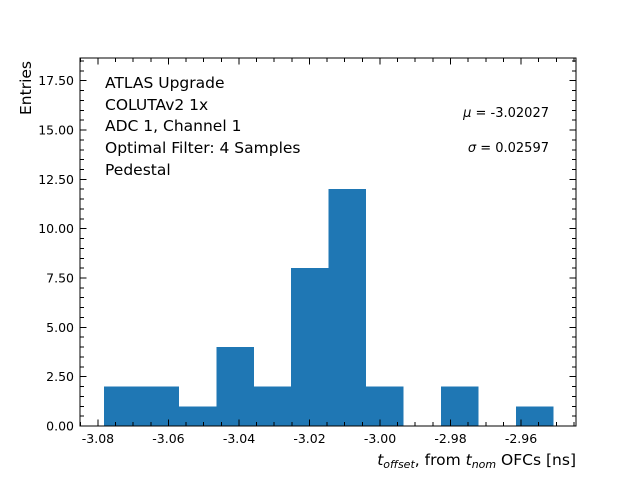 The image size is (640, 480). Describe the element at coordinates (521, 438) in the screenshot. I see `x-tick-label: -2.96` at that location.